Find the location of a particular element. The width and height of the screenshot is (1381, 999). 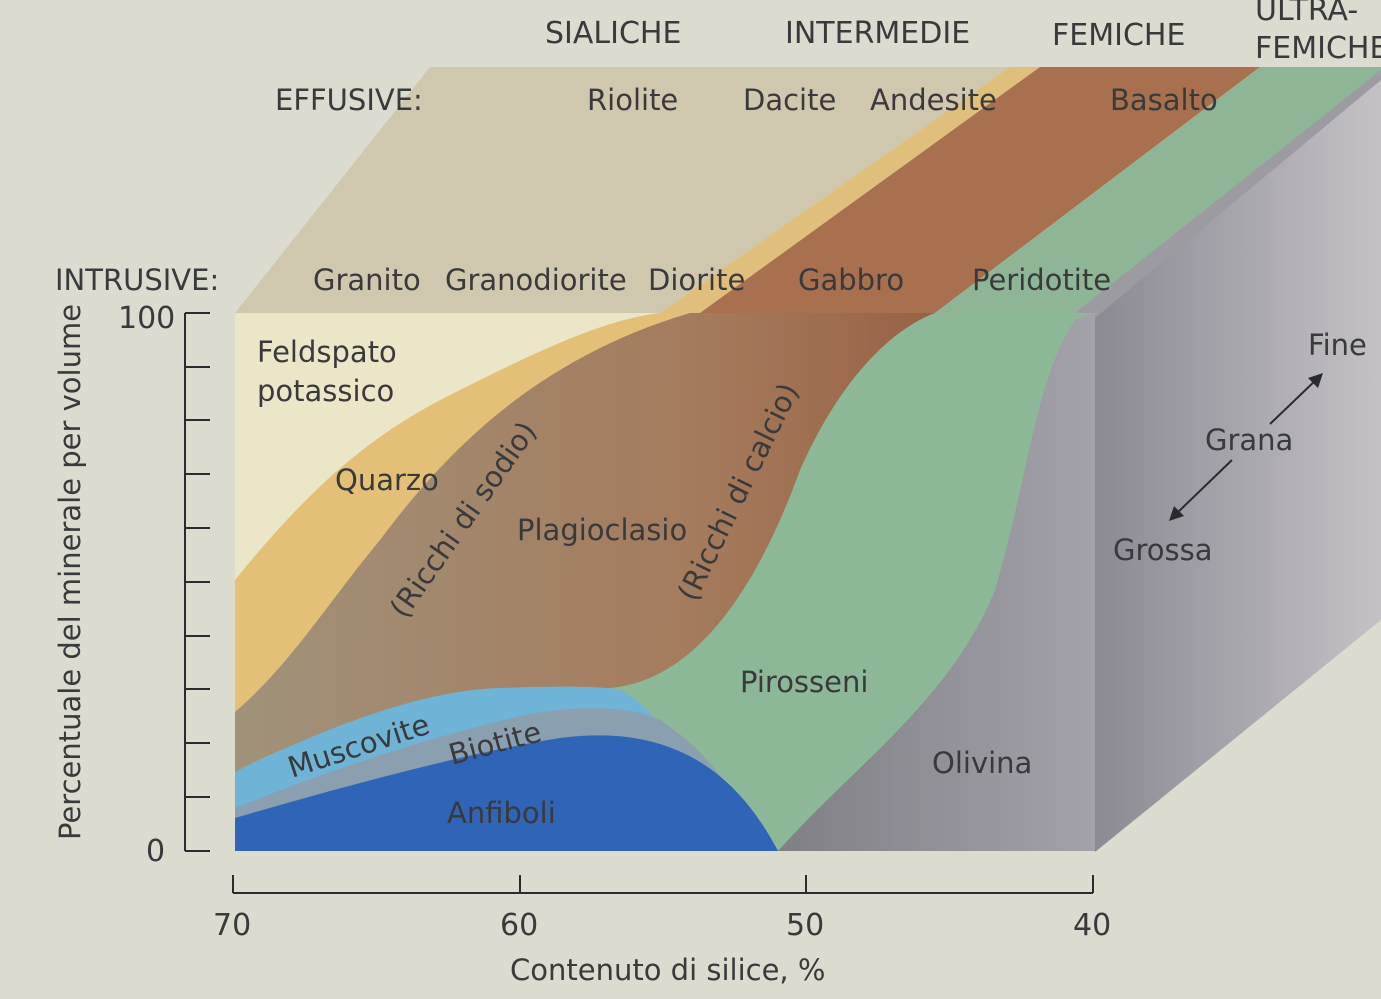

mineral-feldspato-line2: potassico is located at coordinates (325, 391).